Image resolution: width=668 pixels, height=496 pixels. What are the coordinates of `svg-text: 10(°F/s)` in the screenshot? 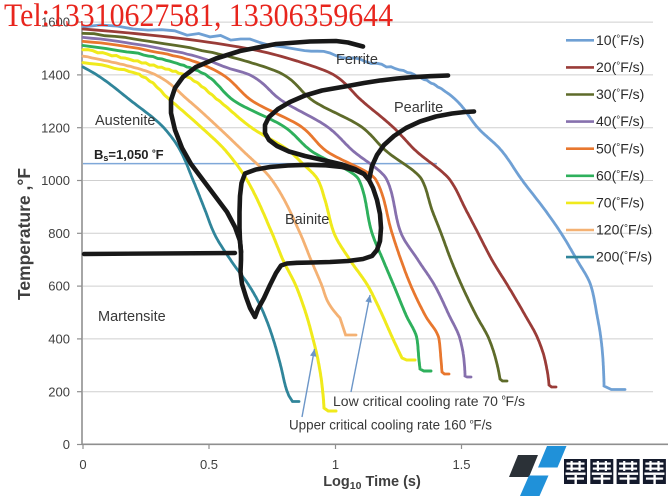 It's located at (620, 40).